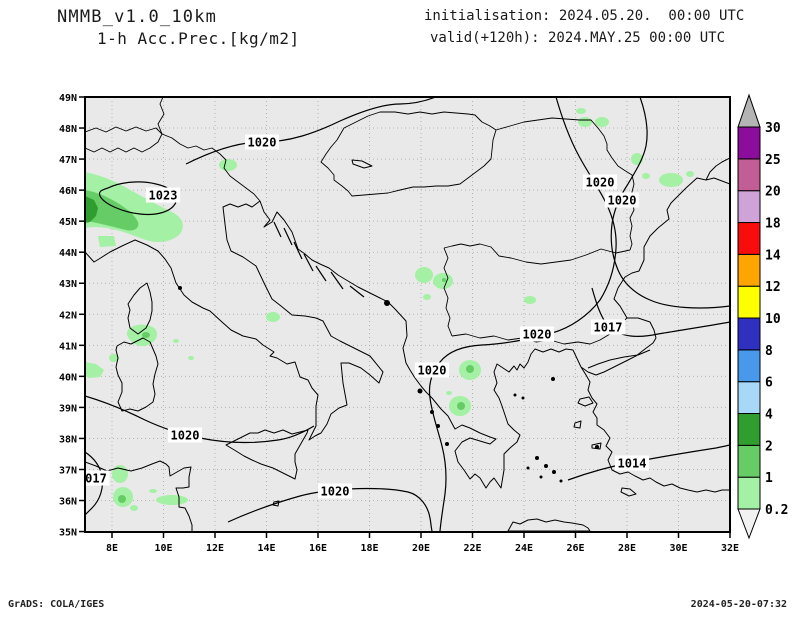 Image resolution: width=800 pixels, height=618 pixels. What do you see at coordinates (773, 128) in the screenshot?
I see `colorbar-level-label: 30` at bounding box center [773, 128].